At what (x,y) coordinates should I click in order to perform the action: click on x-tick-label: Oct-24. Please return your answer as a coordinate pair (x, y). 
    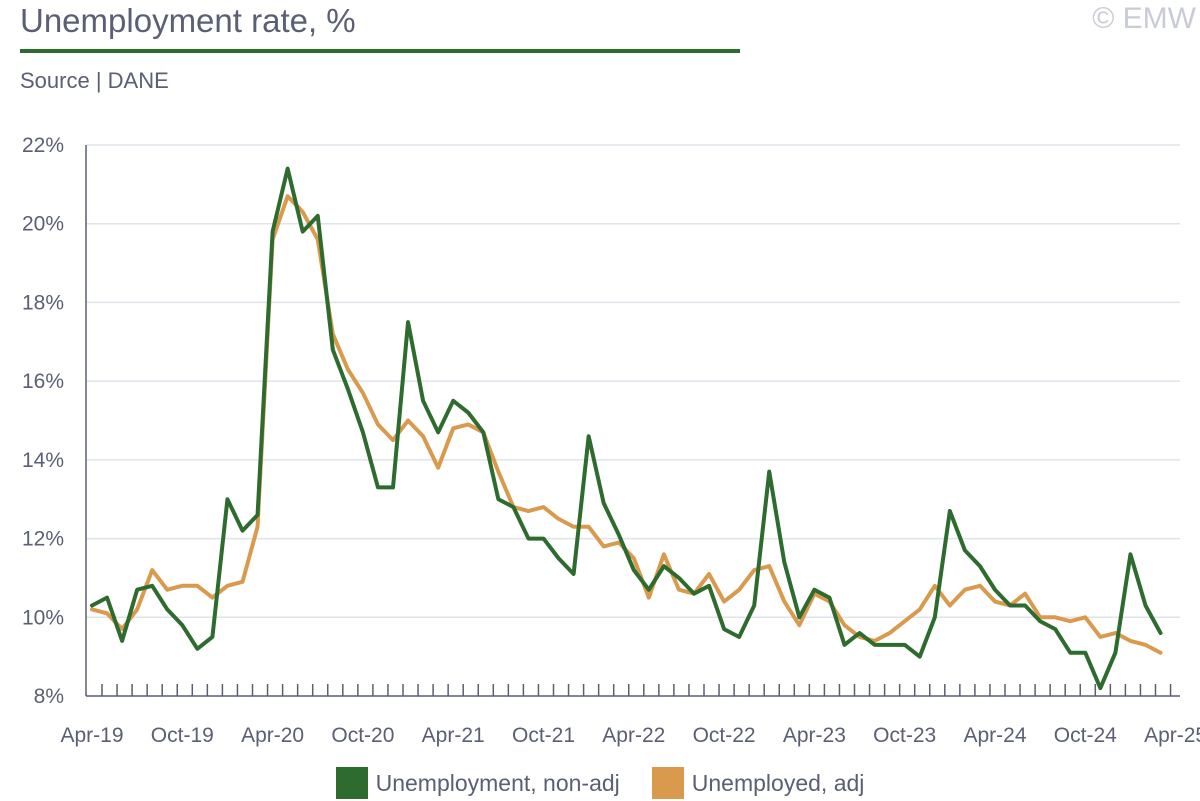
    Looking at the image, I should click on (1085, 735).